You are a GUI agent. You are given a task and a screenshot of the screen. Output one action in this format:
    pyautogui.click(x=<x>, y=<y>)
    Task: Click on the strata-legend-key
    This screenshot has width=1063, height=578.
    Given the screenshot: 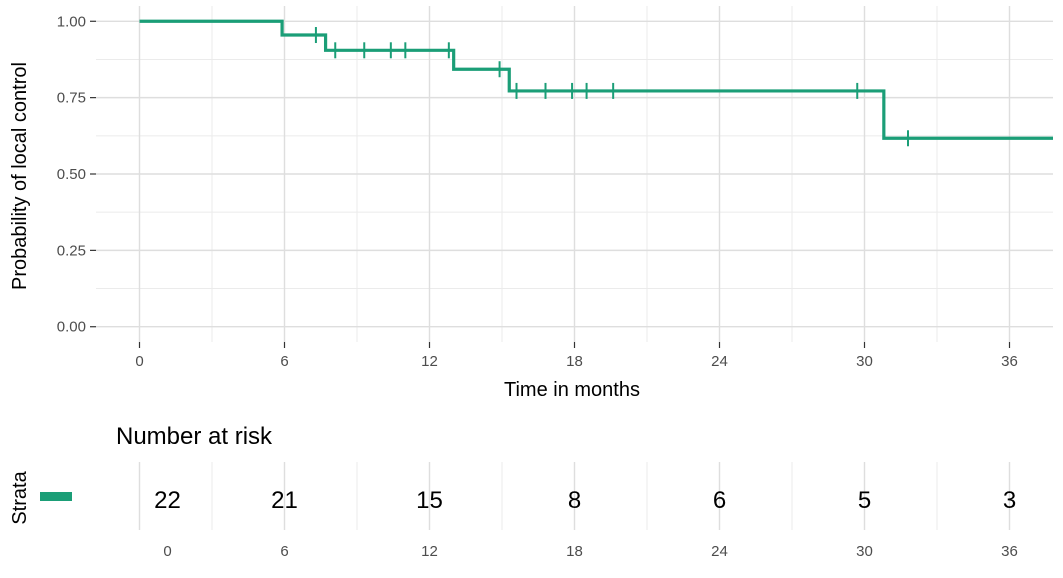 What is the action you would take?
    pyautogui.click(x=56, y=496)
    